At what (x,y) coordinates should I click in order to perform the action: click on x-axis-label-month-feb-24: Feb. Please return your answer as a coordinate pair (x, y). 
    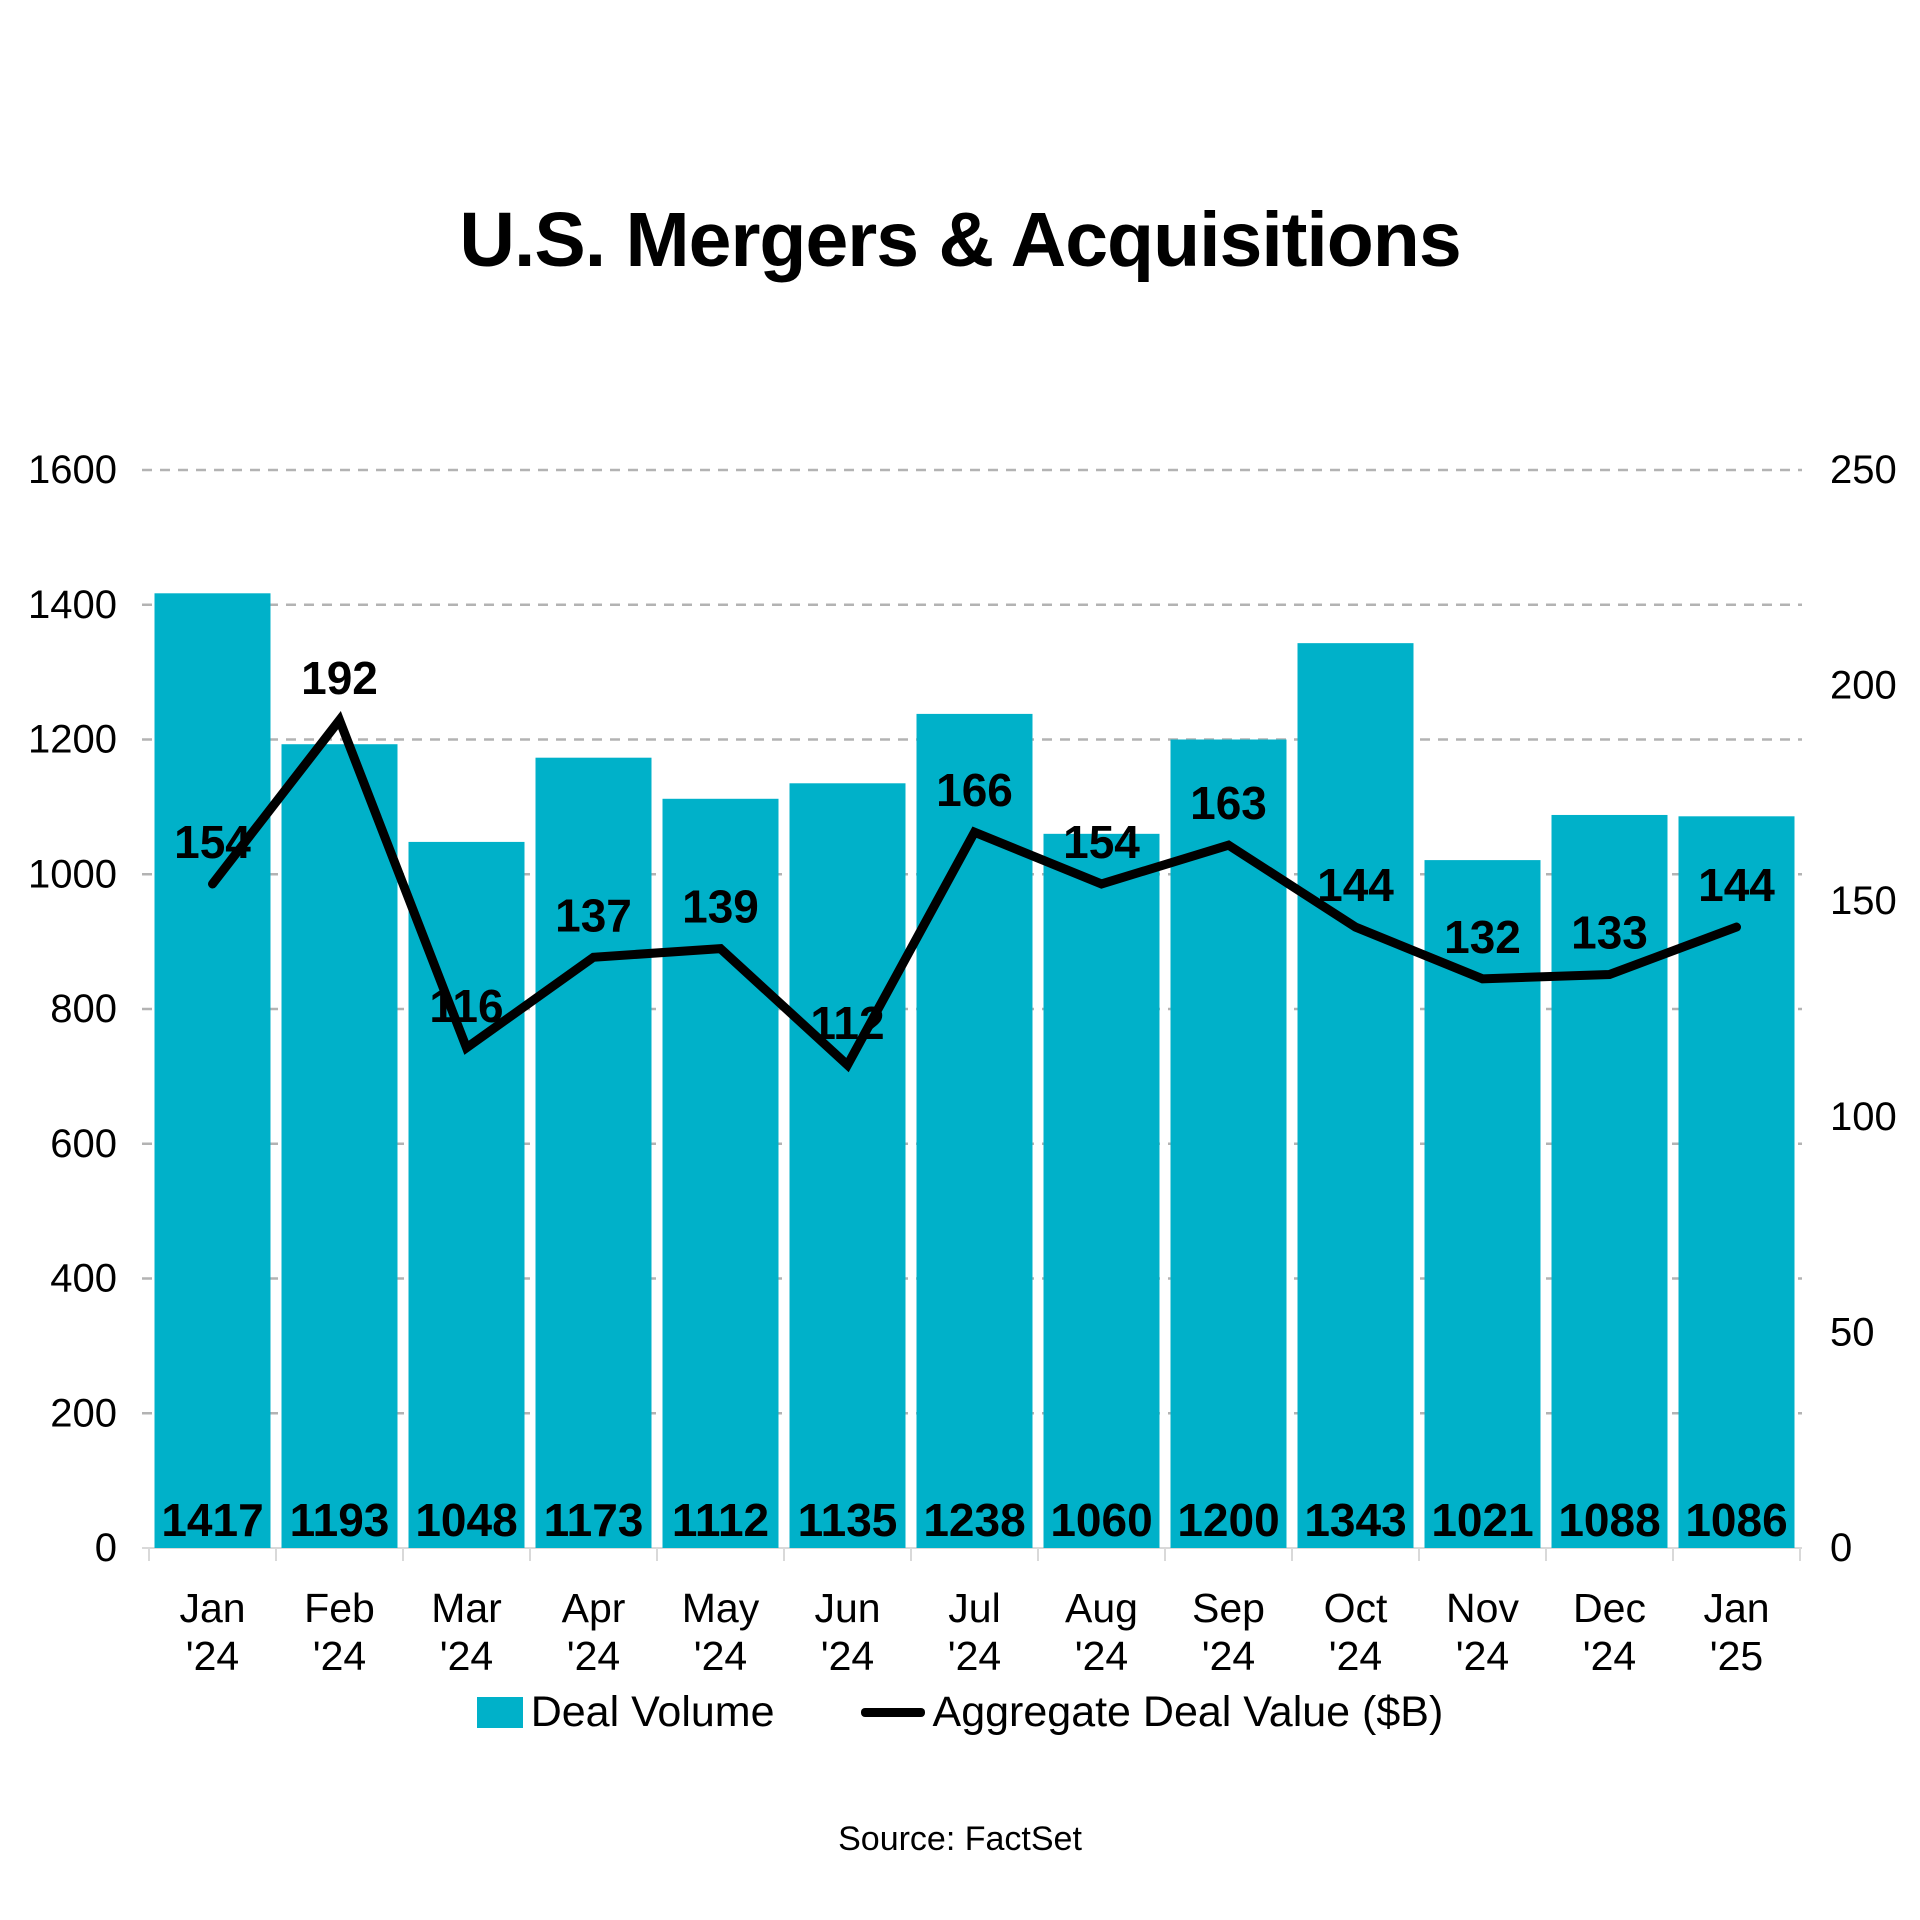
    Looking at the image, I should click on (339, 1608).